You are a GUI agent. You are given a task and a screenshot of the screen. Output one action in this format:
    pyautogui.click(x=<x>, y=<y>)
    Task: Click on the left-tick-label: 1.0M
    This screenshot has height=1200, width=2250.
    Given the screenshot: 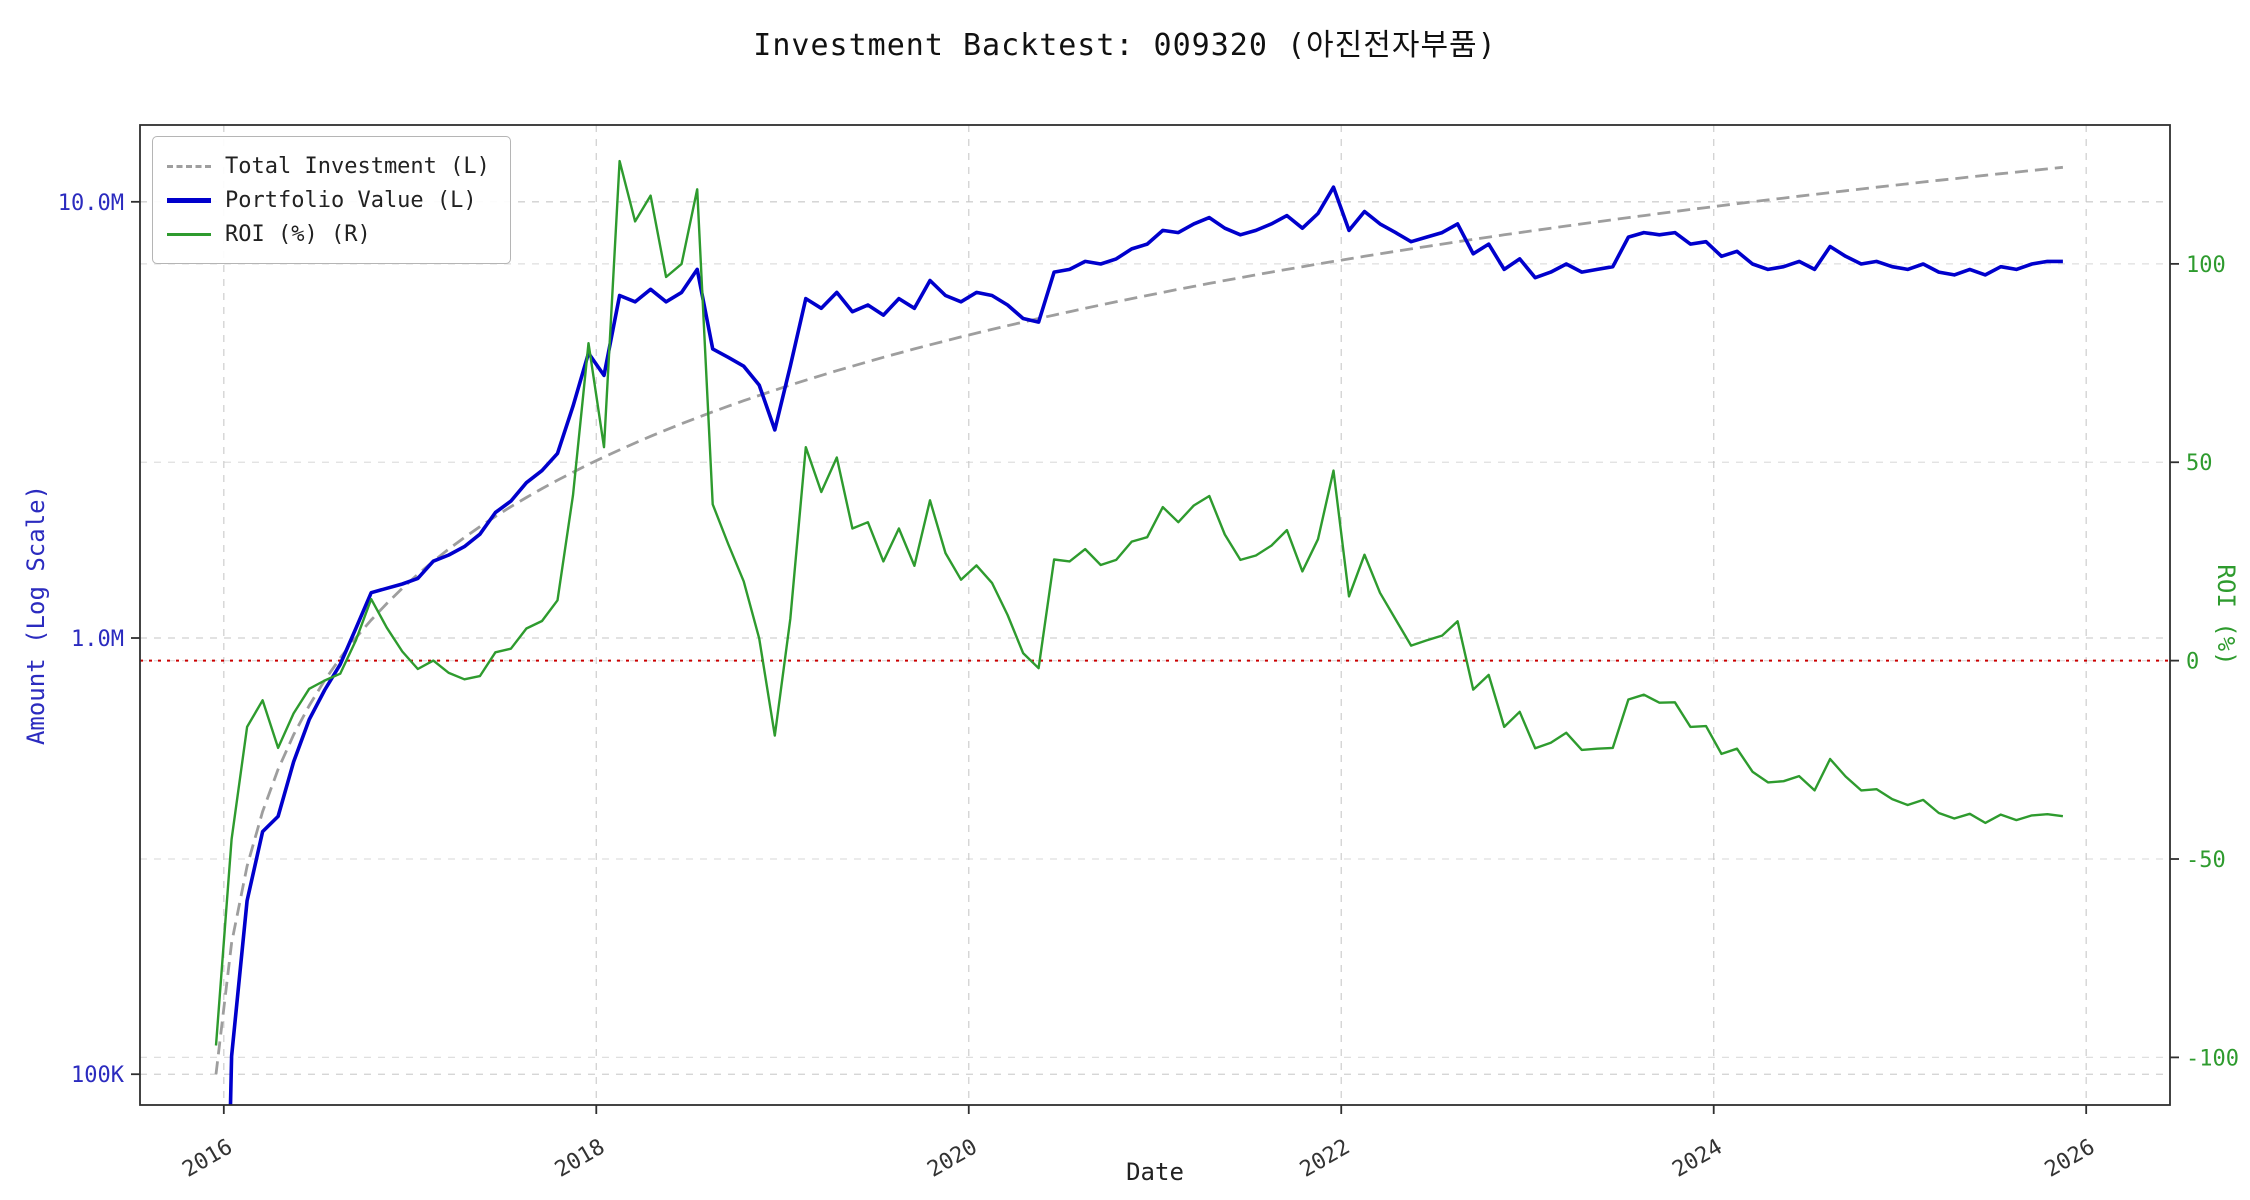 What is the action you would take?
    pyautogui.click(x=97, y=639)
    